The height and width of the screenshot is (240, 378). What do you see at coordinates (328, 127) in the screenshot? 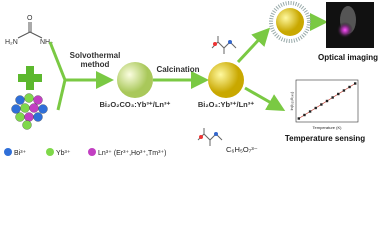
I see `x-axis-label: Temperature (K)` at bounding box center [328, 127].